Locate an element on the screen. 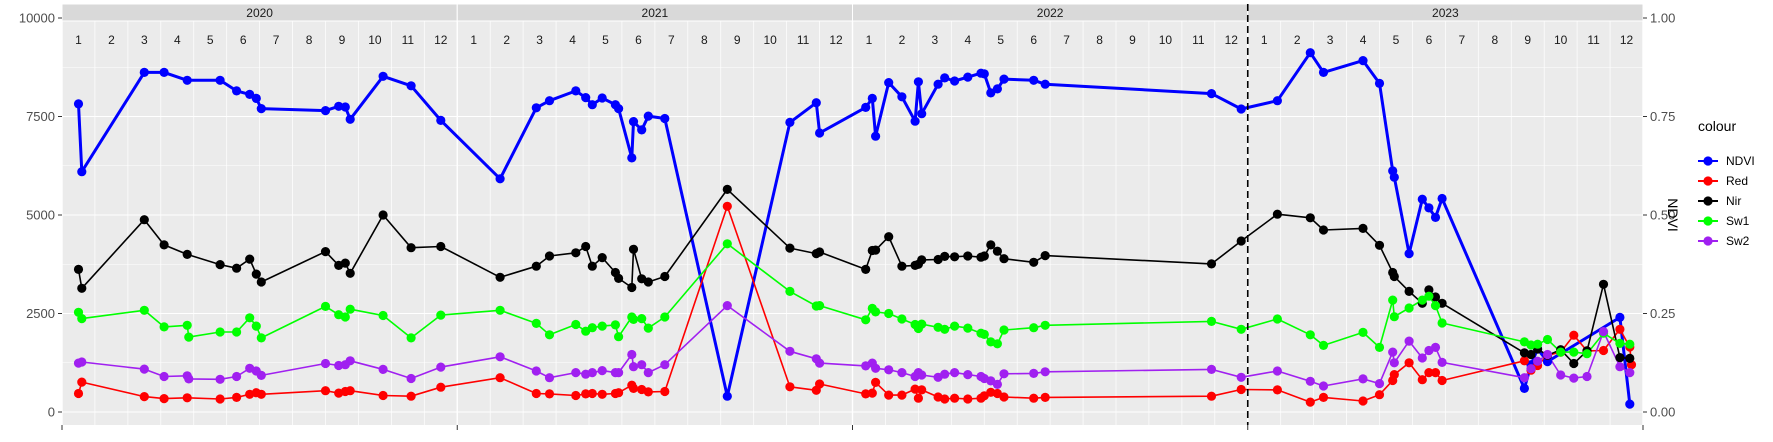 The height and width of the screenshot is (442, 1773). year-label: 2022 is located at coordinates (1050, 13).